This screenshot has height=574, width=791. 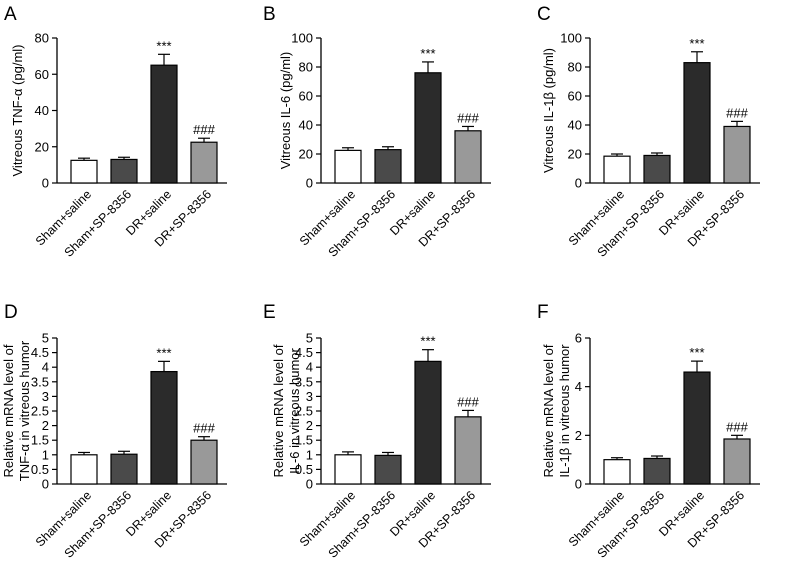 What do you see at coordinates (578, 338) in the screenshot?
I see `y-tick-label: 6` at bounding box center [578, 338].